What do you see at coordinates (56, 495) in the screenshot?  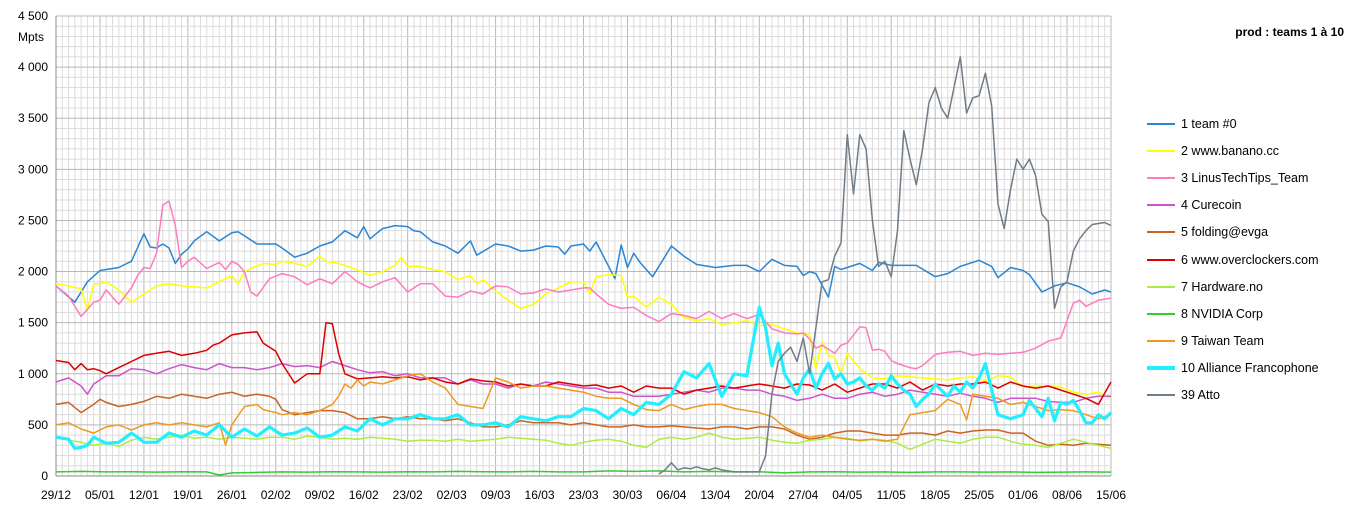 I see `x-tick-label: 29/12` at bounding box center [56, 495].